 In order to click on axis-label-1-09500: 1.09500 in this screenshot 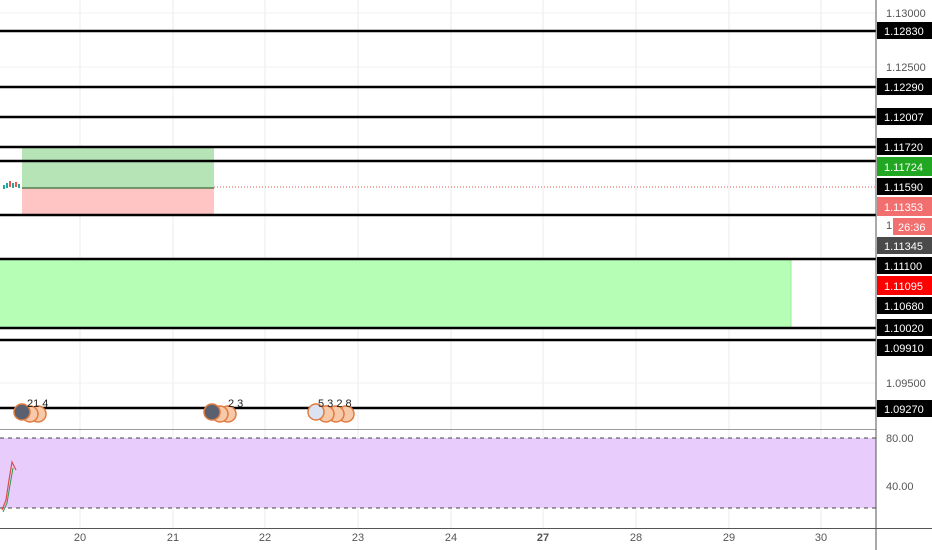, I will do `click(906, 384)`.